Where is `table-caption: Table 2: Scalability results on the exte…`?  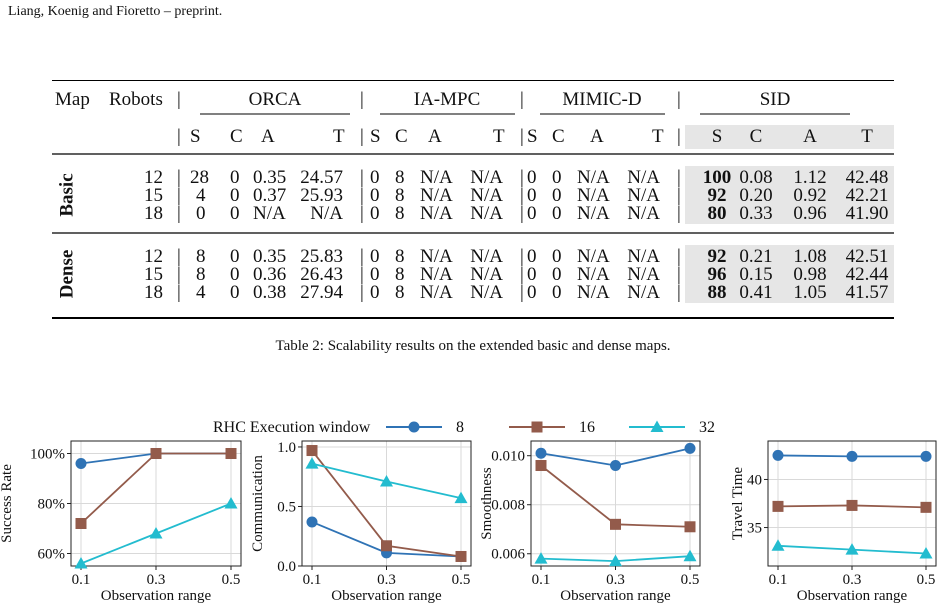 table-caption: Table 2: Scalability results on the exte… is located at coordinates (473, 346).